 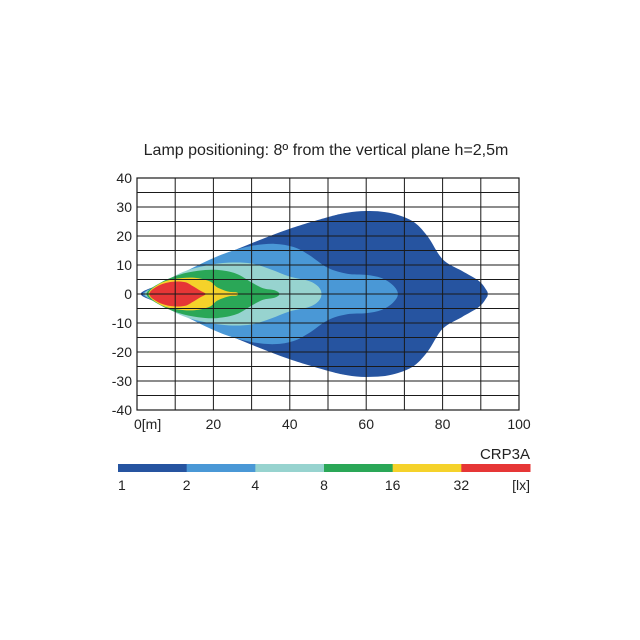 What do you see at coordinates (505, 454) in the screenshot?
I see `model-label: CRP3A` at bounding box center [505, 454].